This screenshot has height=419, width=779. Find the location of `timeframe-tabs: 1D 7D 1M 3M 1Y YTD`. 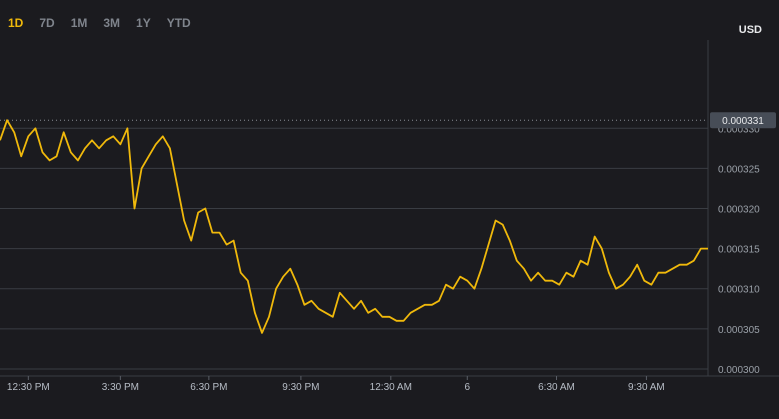

timeframe-tabs: 1D 7D 1M 3M 1Y YTD is located at coordinates (107, 24).